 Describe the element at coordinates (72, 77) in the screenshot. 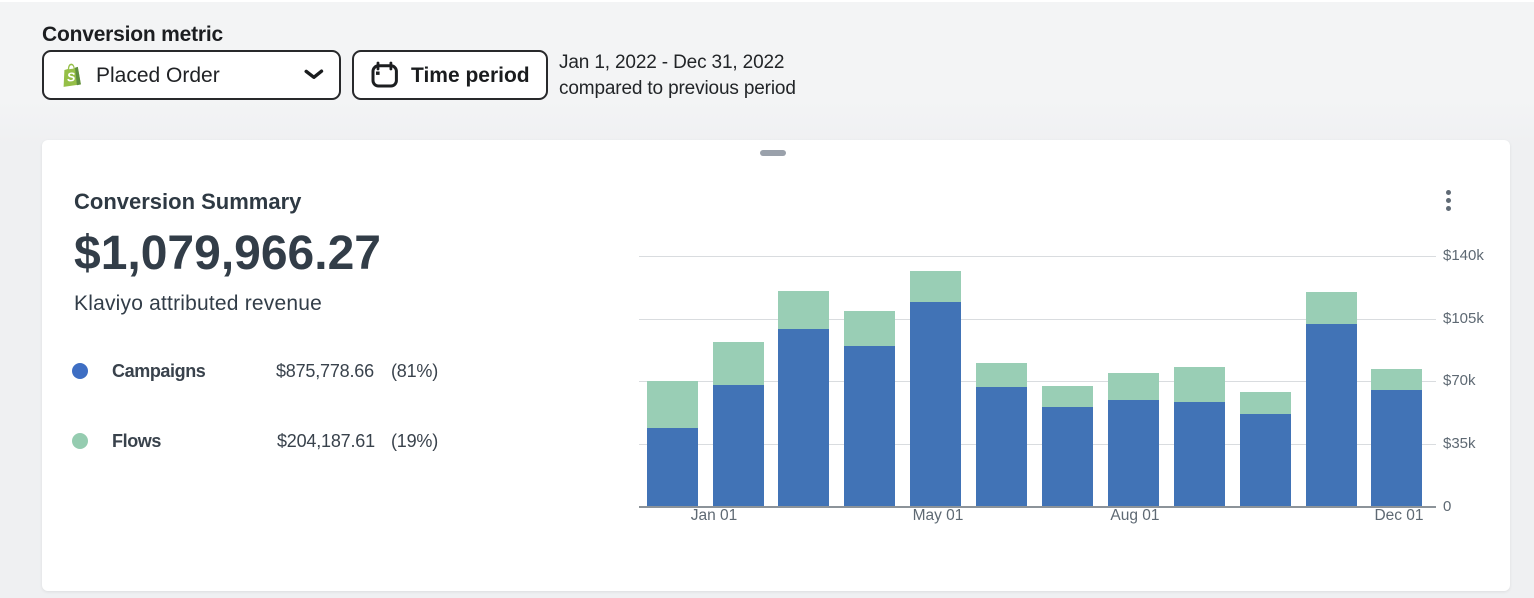

I see `svg-text: S` at that location.